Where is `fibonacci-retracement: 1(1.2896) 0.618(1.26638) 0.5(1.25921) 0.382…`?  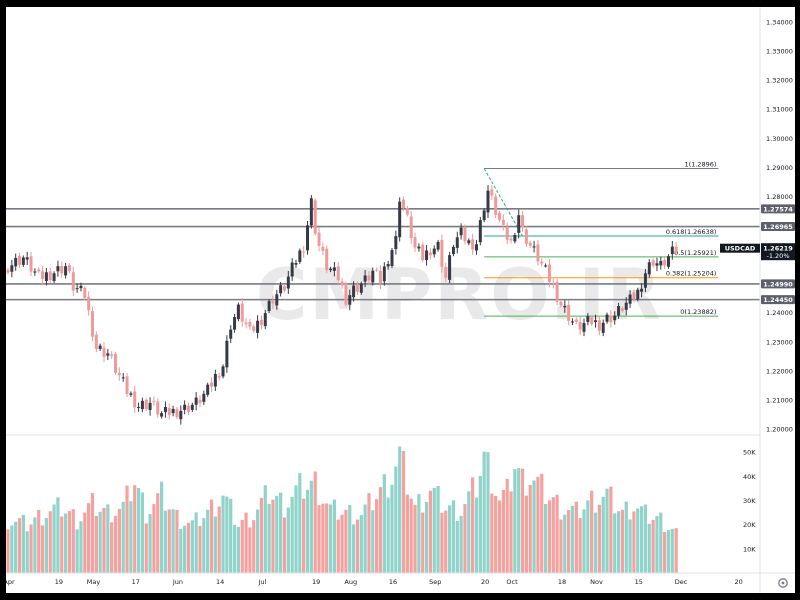
fibonacci-retracement: 1(1.2896) 0.618(1.26638) 0.5(1.25921) 0.382… is located at coordinates (601, 239).